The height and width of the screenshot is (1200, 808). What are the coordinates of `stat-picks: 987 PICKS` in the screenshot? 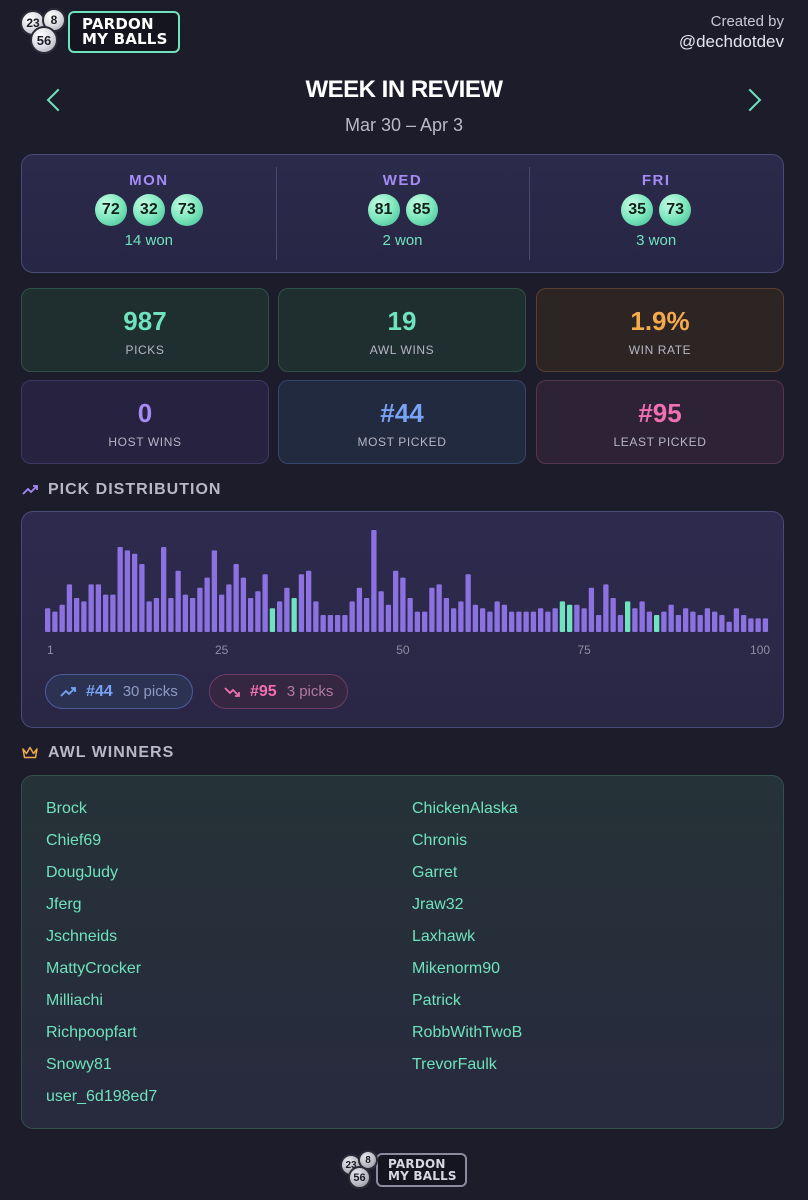 It's located at (145, 330).